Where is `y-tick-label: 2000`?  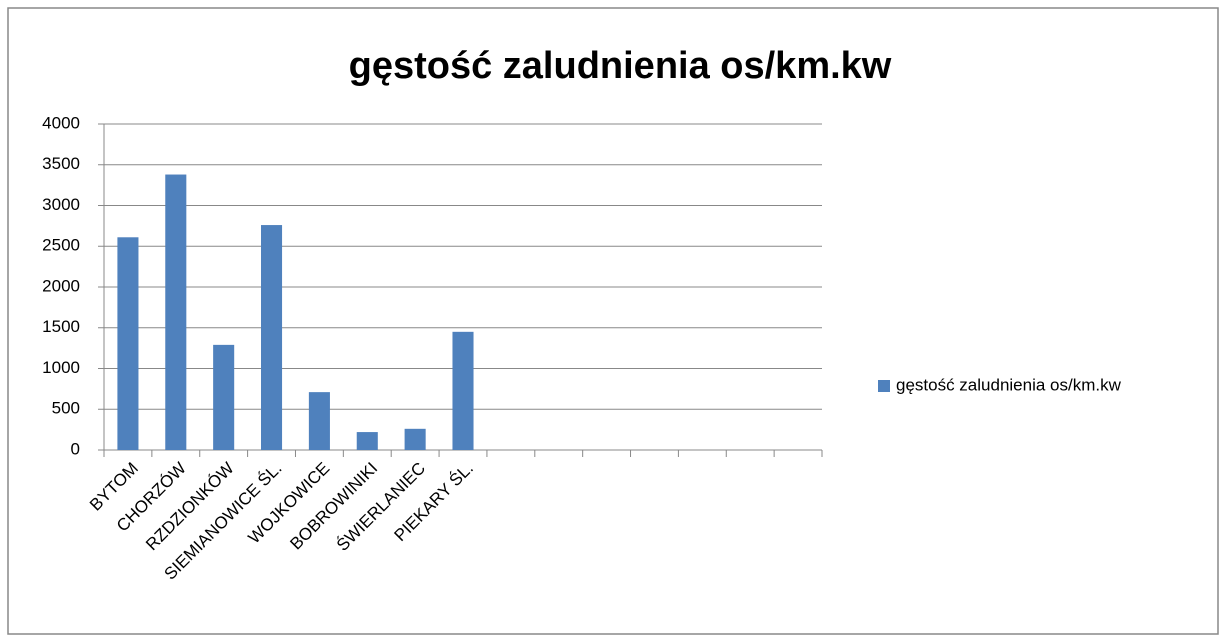
y-tick-label: 2000 is located at coordinates (61, 285).